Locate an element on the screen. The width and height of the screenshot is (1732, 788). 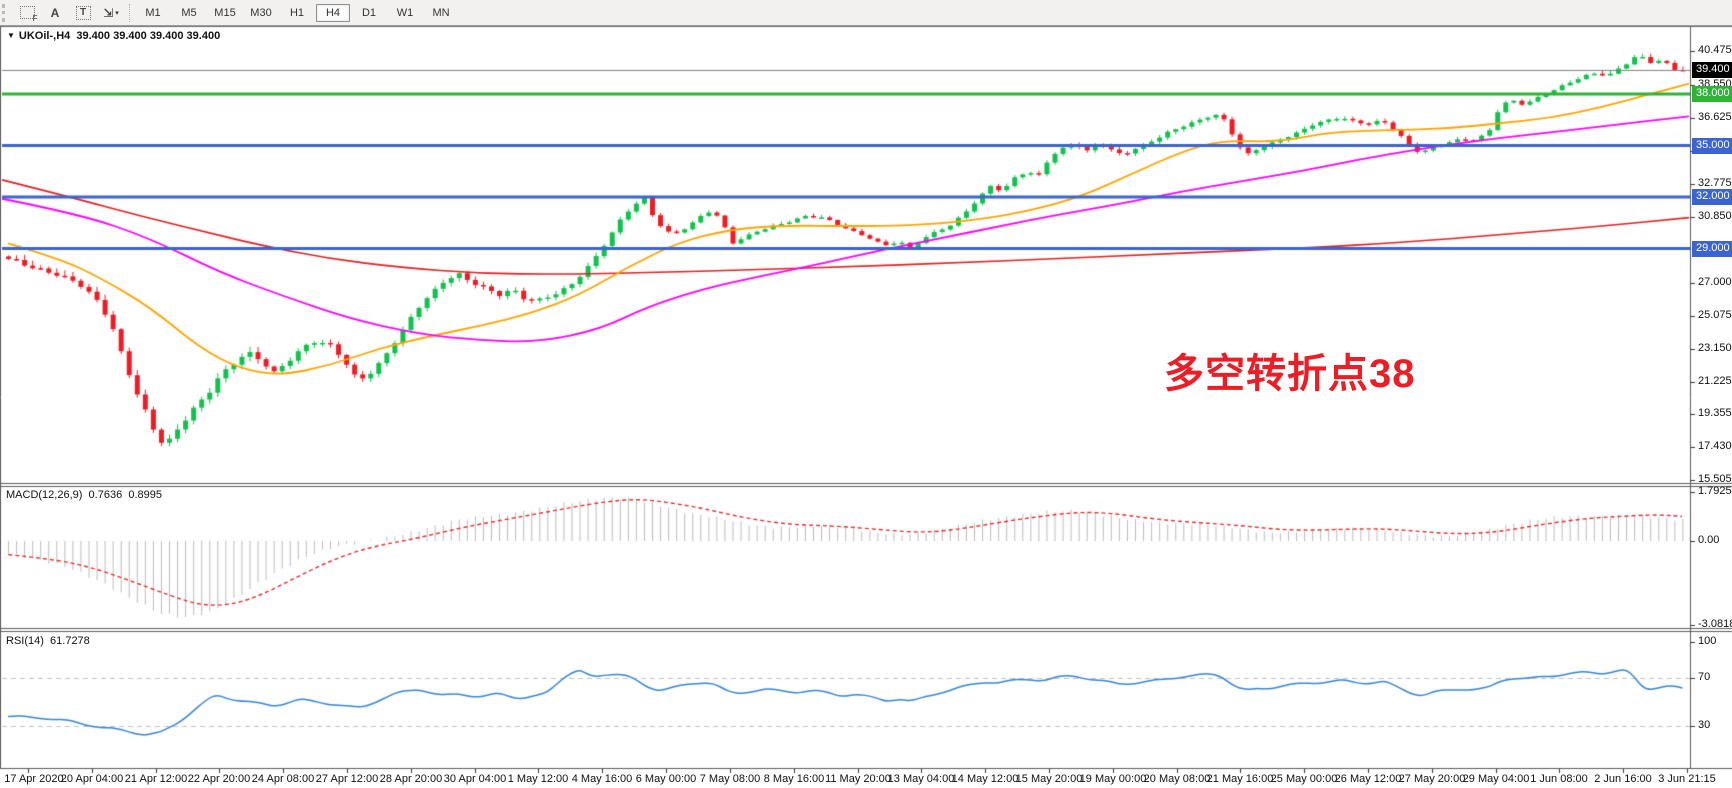
quote-high: 39.400 is located at coordinates (130, 36).